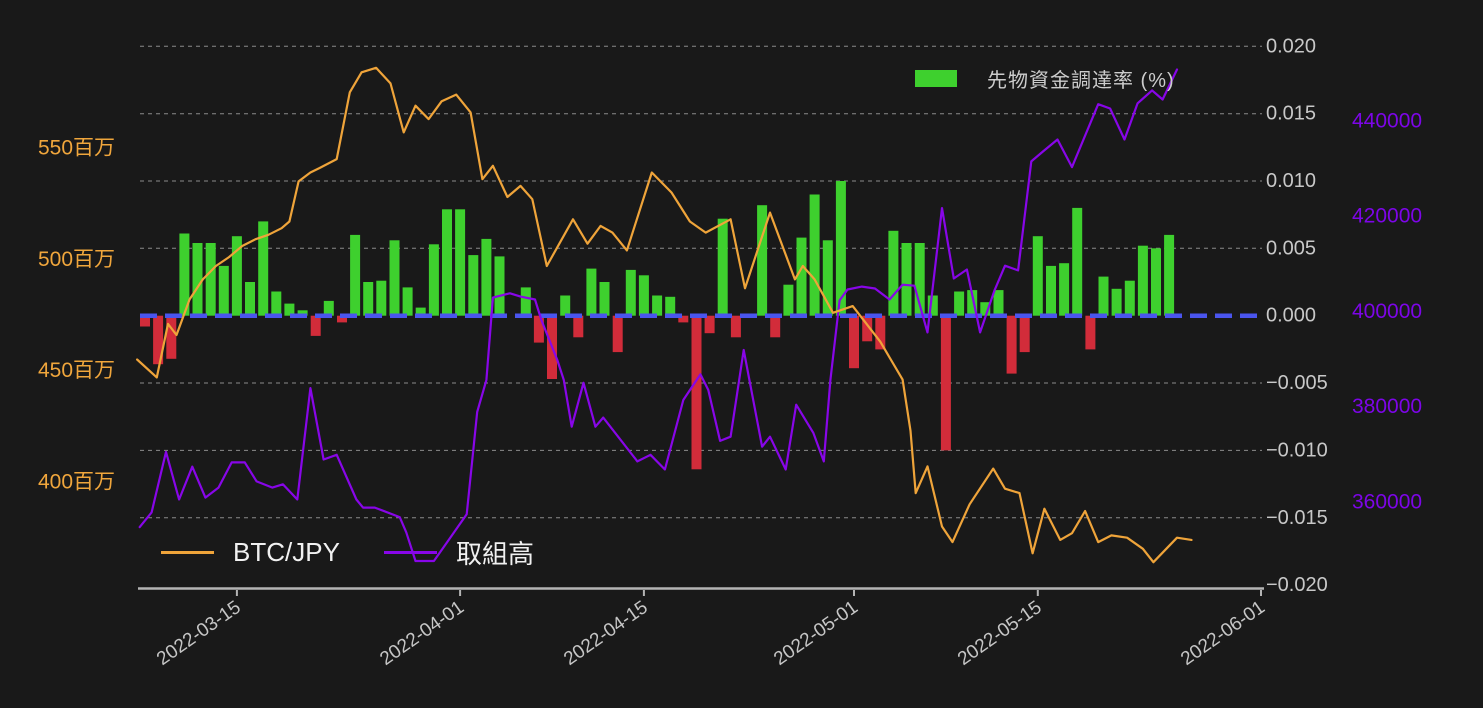  I want to click on svg-text: 450百万, so click(76, 370).